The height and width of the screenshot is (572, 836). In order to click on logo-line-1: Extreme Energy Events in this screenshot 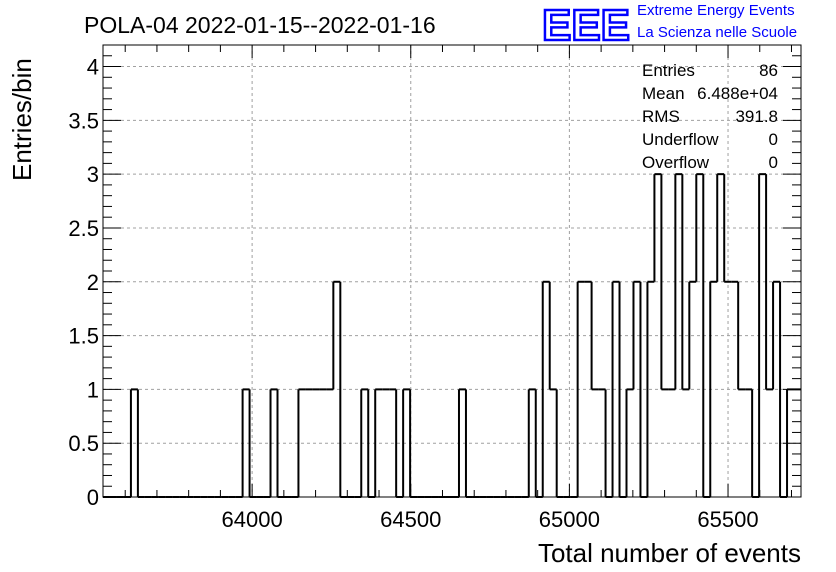, I will do `click(716, 10)`.